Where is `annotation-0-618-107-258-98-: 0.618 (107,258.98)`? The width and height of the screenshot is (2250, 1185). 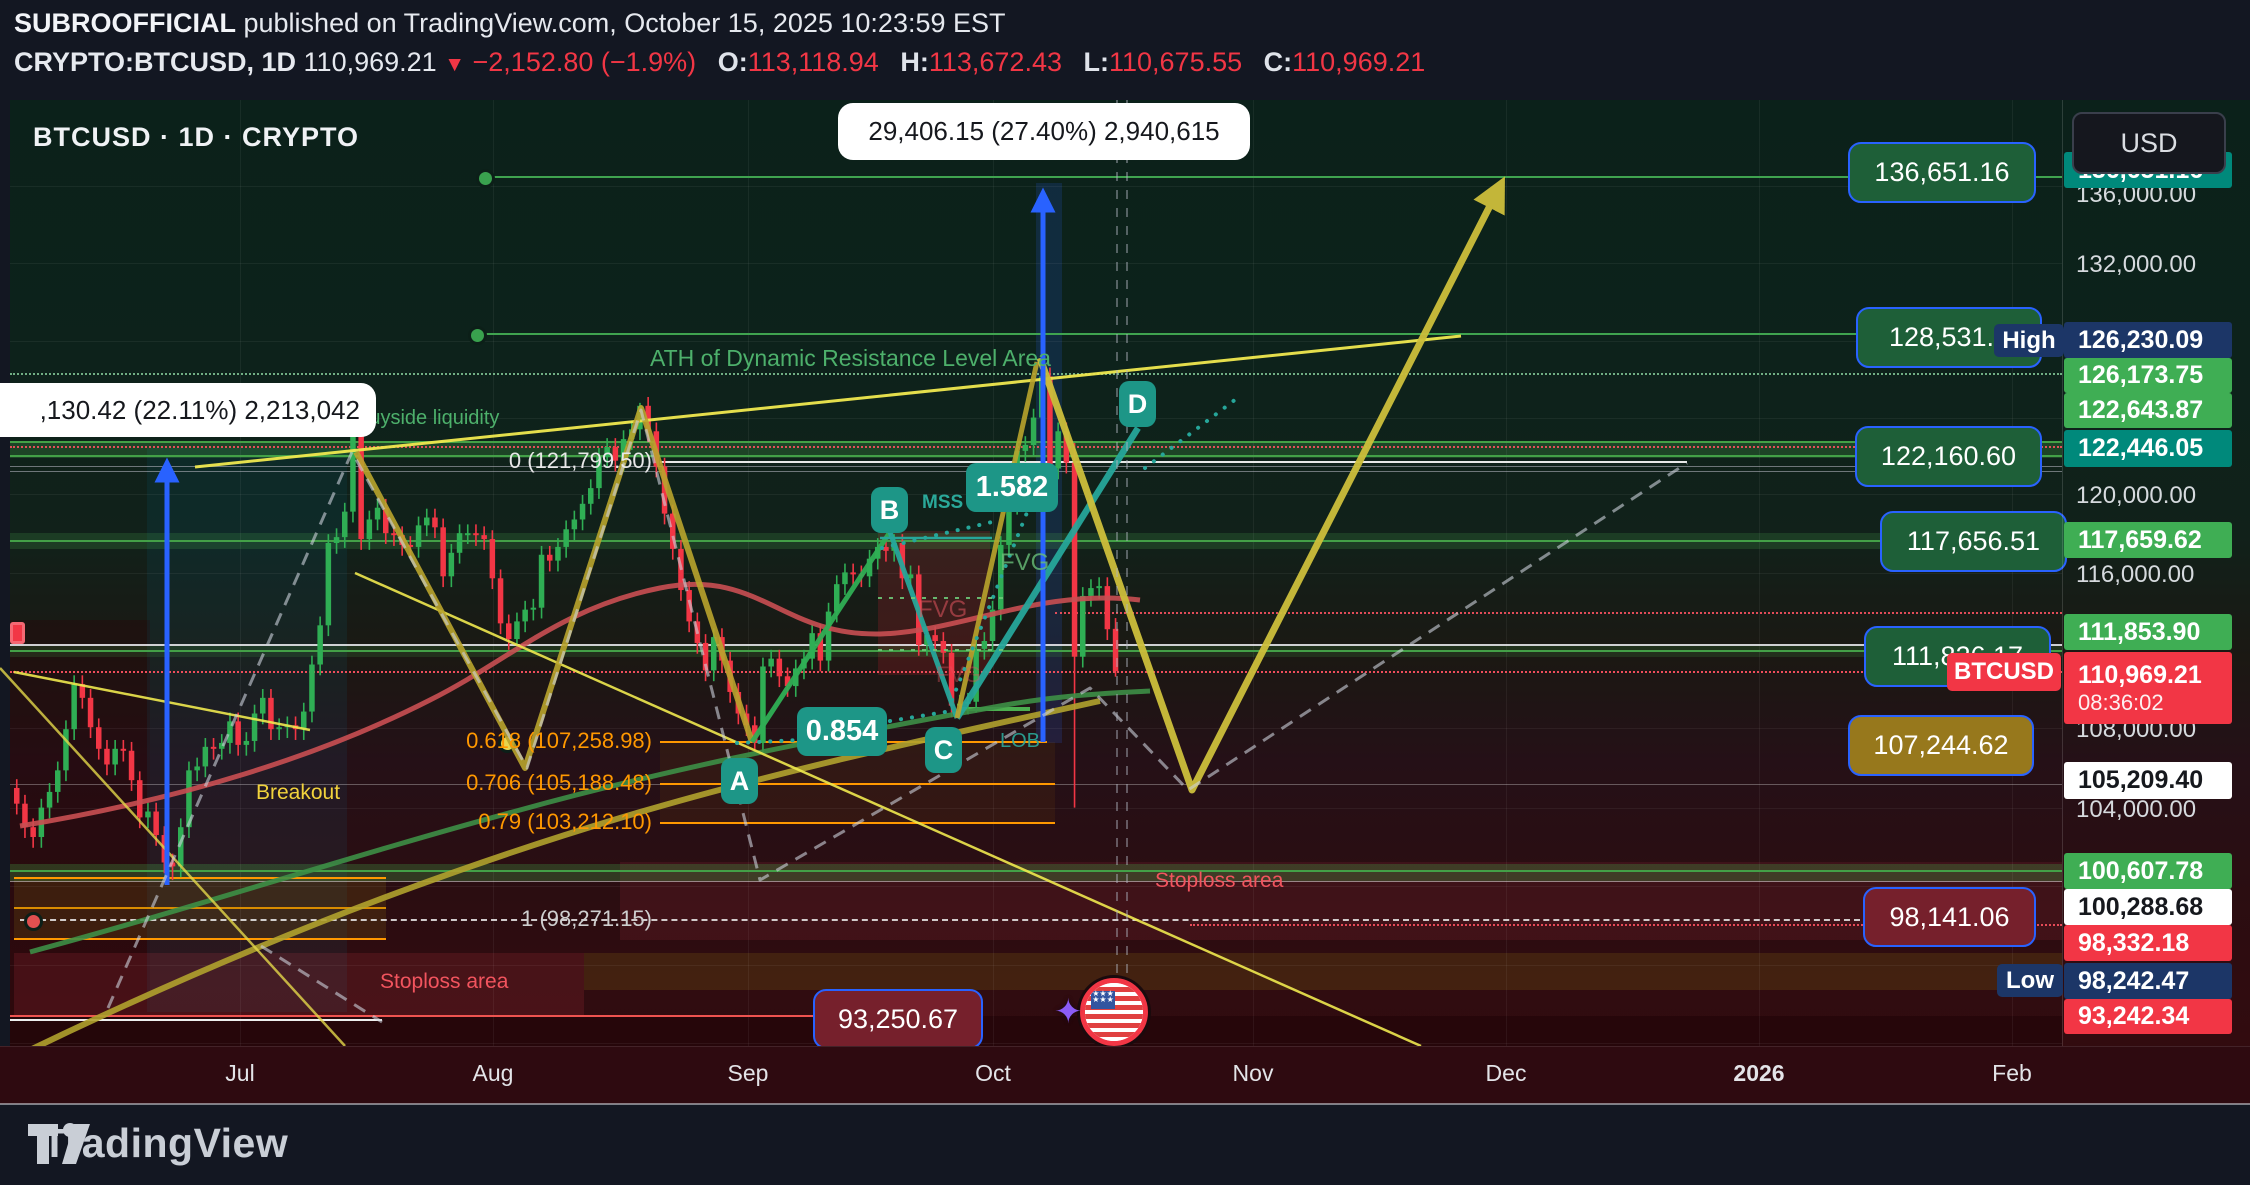 annotation-0-618-107-258-98-: 0.618 (107,258.98) is located at coordinates (559, 740).